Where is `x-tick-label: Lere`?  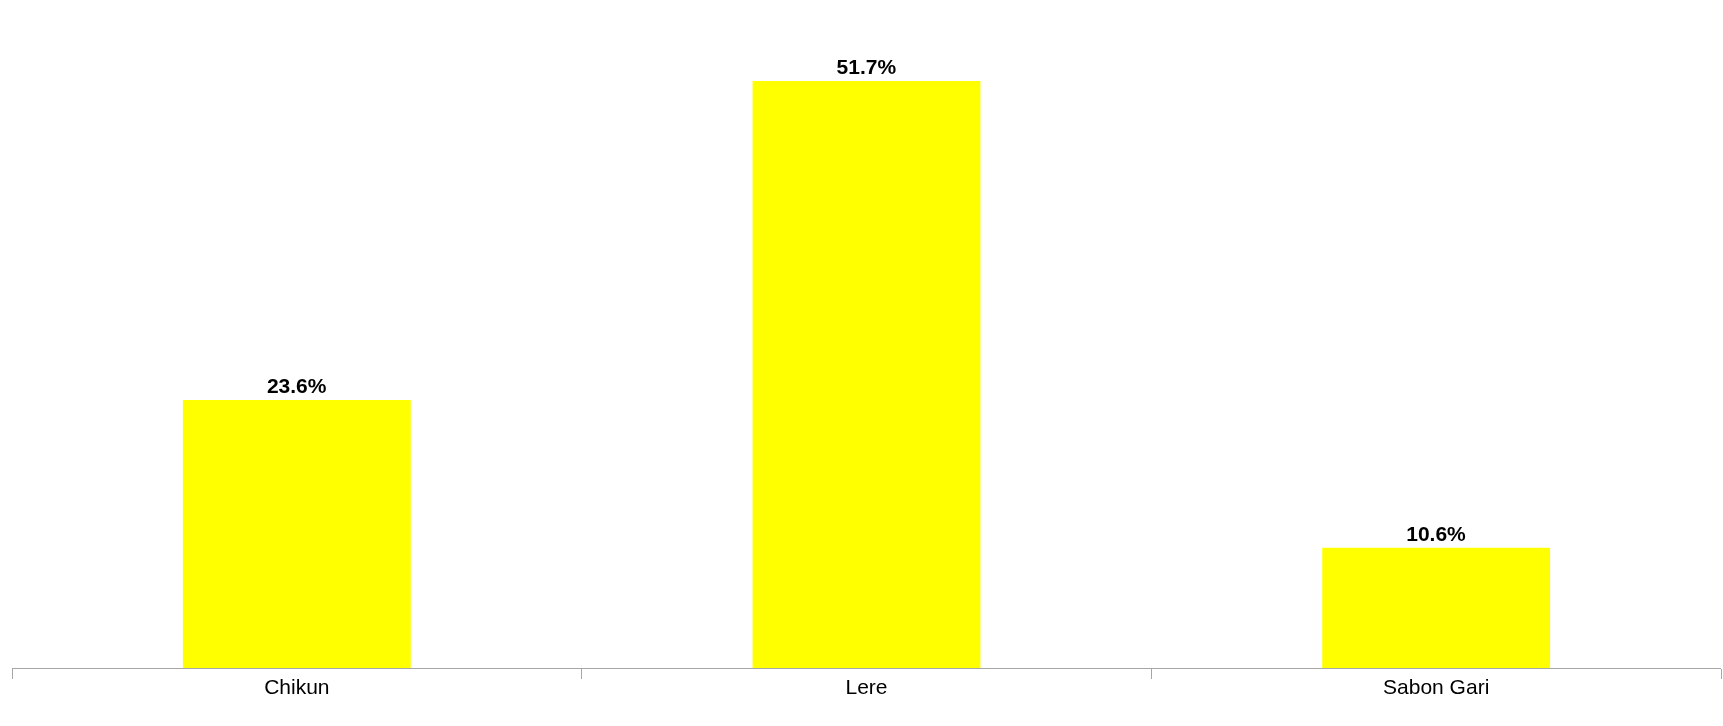 x-tick-label: Lere is located at coordinates (866, 687).